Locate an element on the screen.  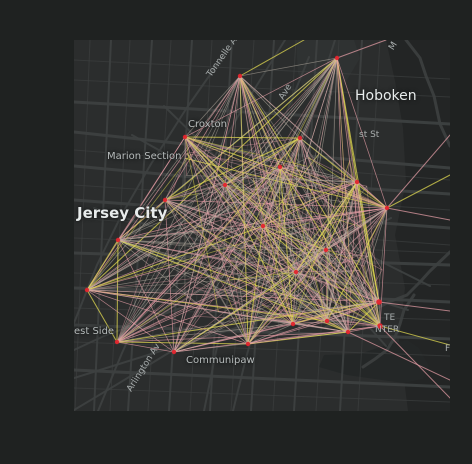
marion-section-label: Marion Section is located at coordinates (144, 156).